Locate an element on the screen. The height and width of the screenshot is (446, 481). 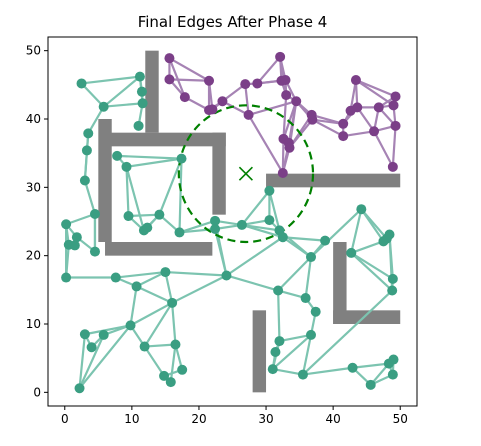
x-tick-label: 50 is located at coordinates (400, 419).